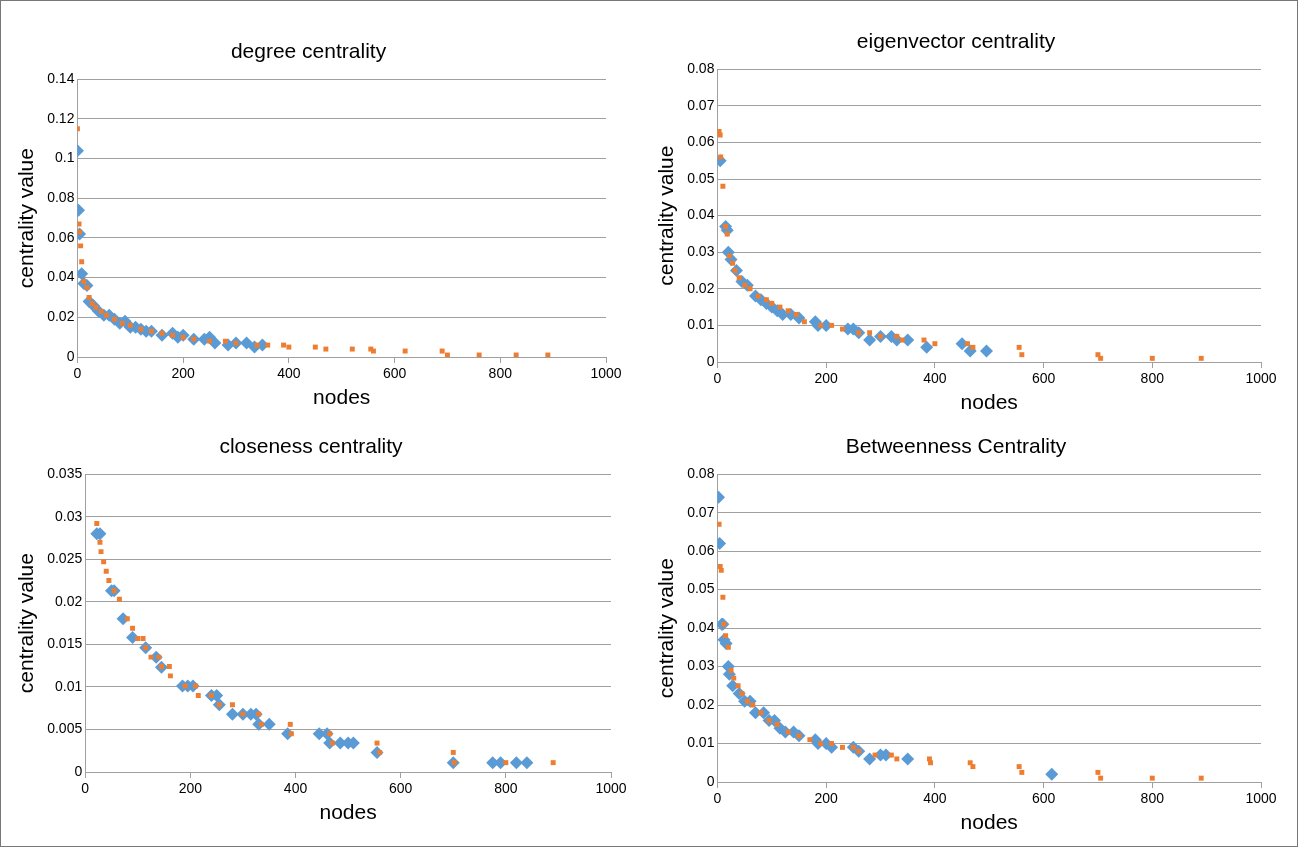  I want to click on x-tick-label: 1000, so click(611, 788).